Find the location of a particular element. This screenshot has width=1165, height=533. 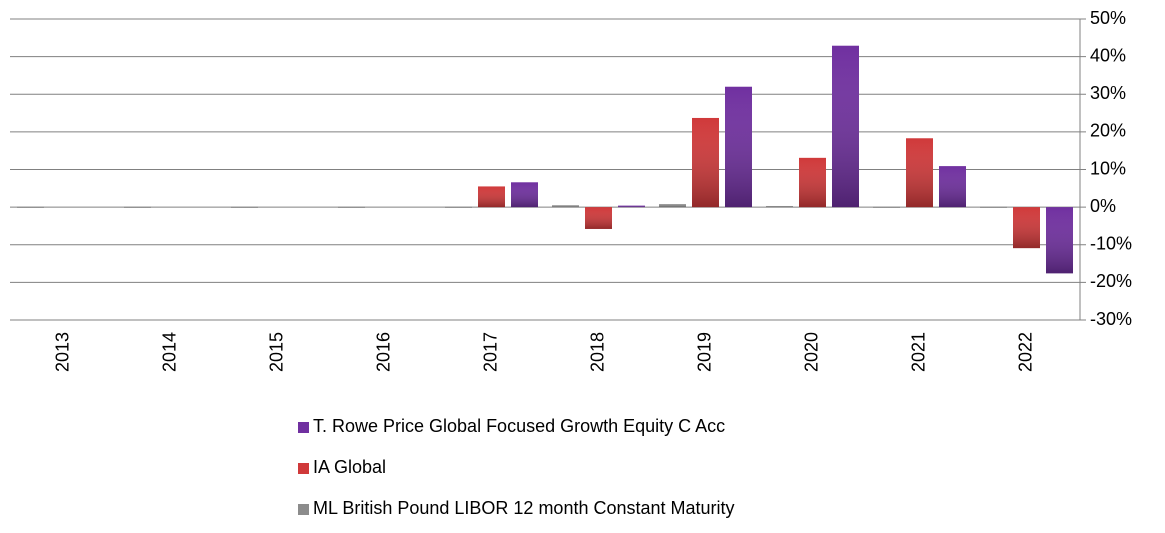

y-tick-label: -10% is located at coordinates (1111, 244).